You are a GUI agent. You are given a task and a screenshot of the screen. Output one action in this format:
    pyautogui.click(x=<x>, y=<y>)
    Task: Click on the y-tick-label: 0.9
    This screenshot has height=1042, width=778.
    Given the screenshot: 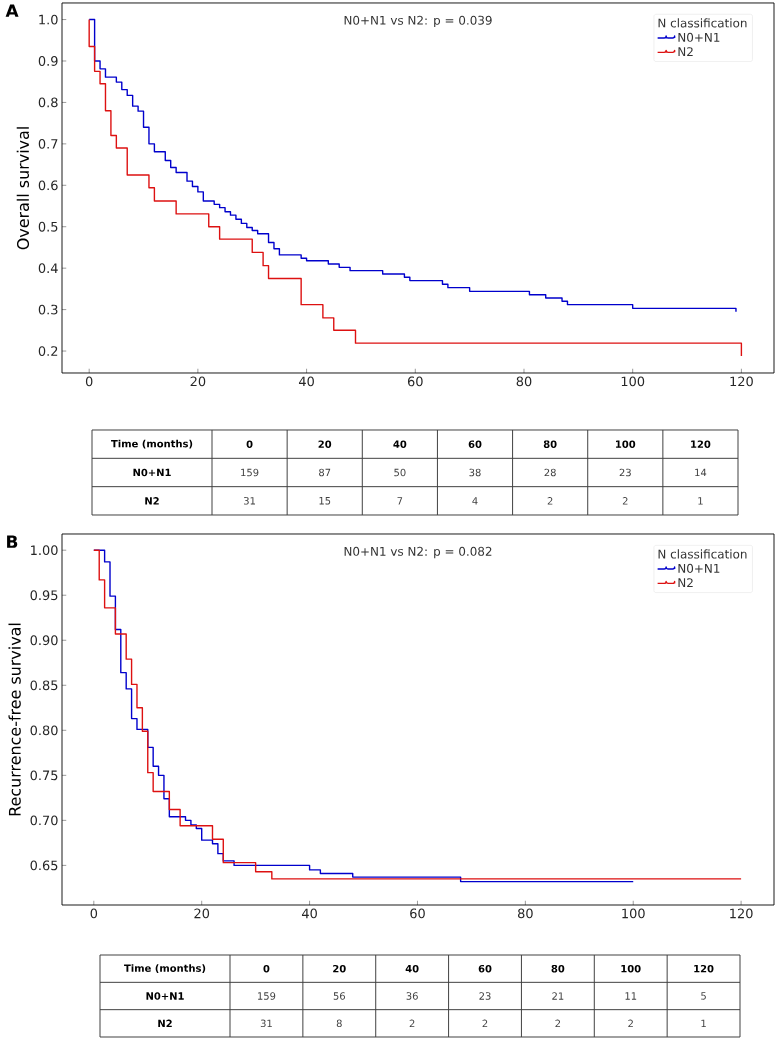 What is the action you would take?
    pyautogui.click(x=48, y=61)
    